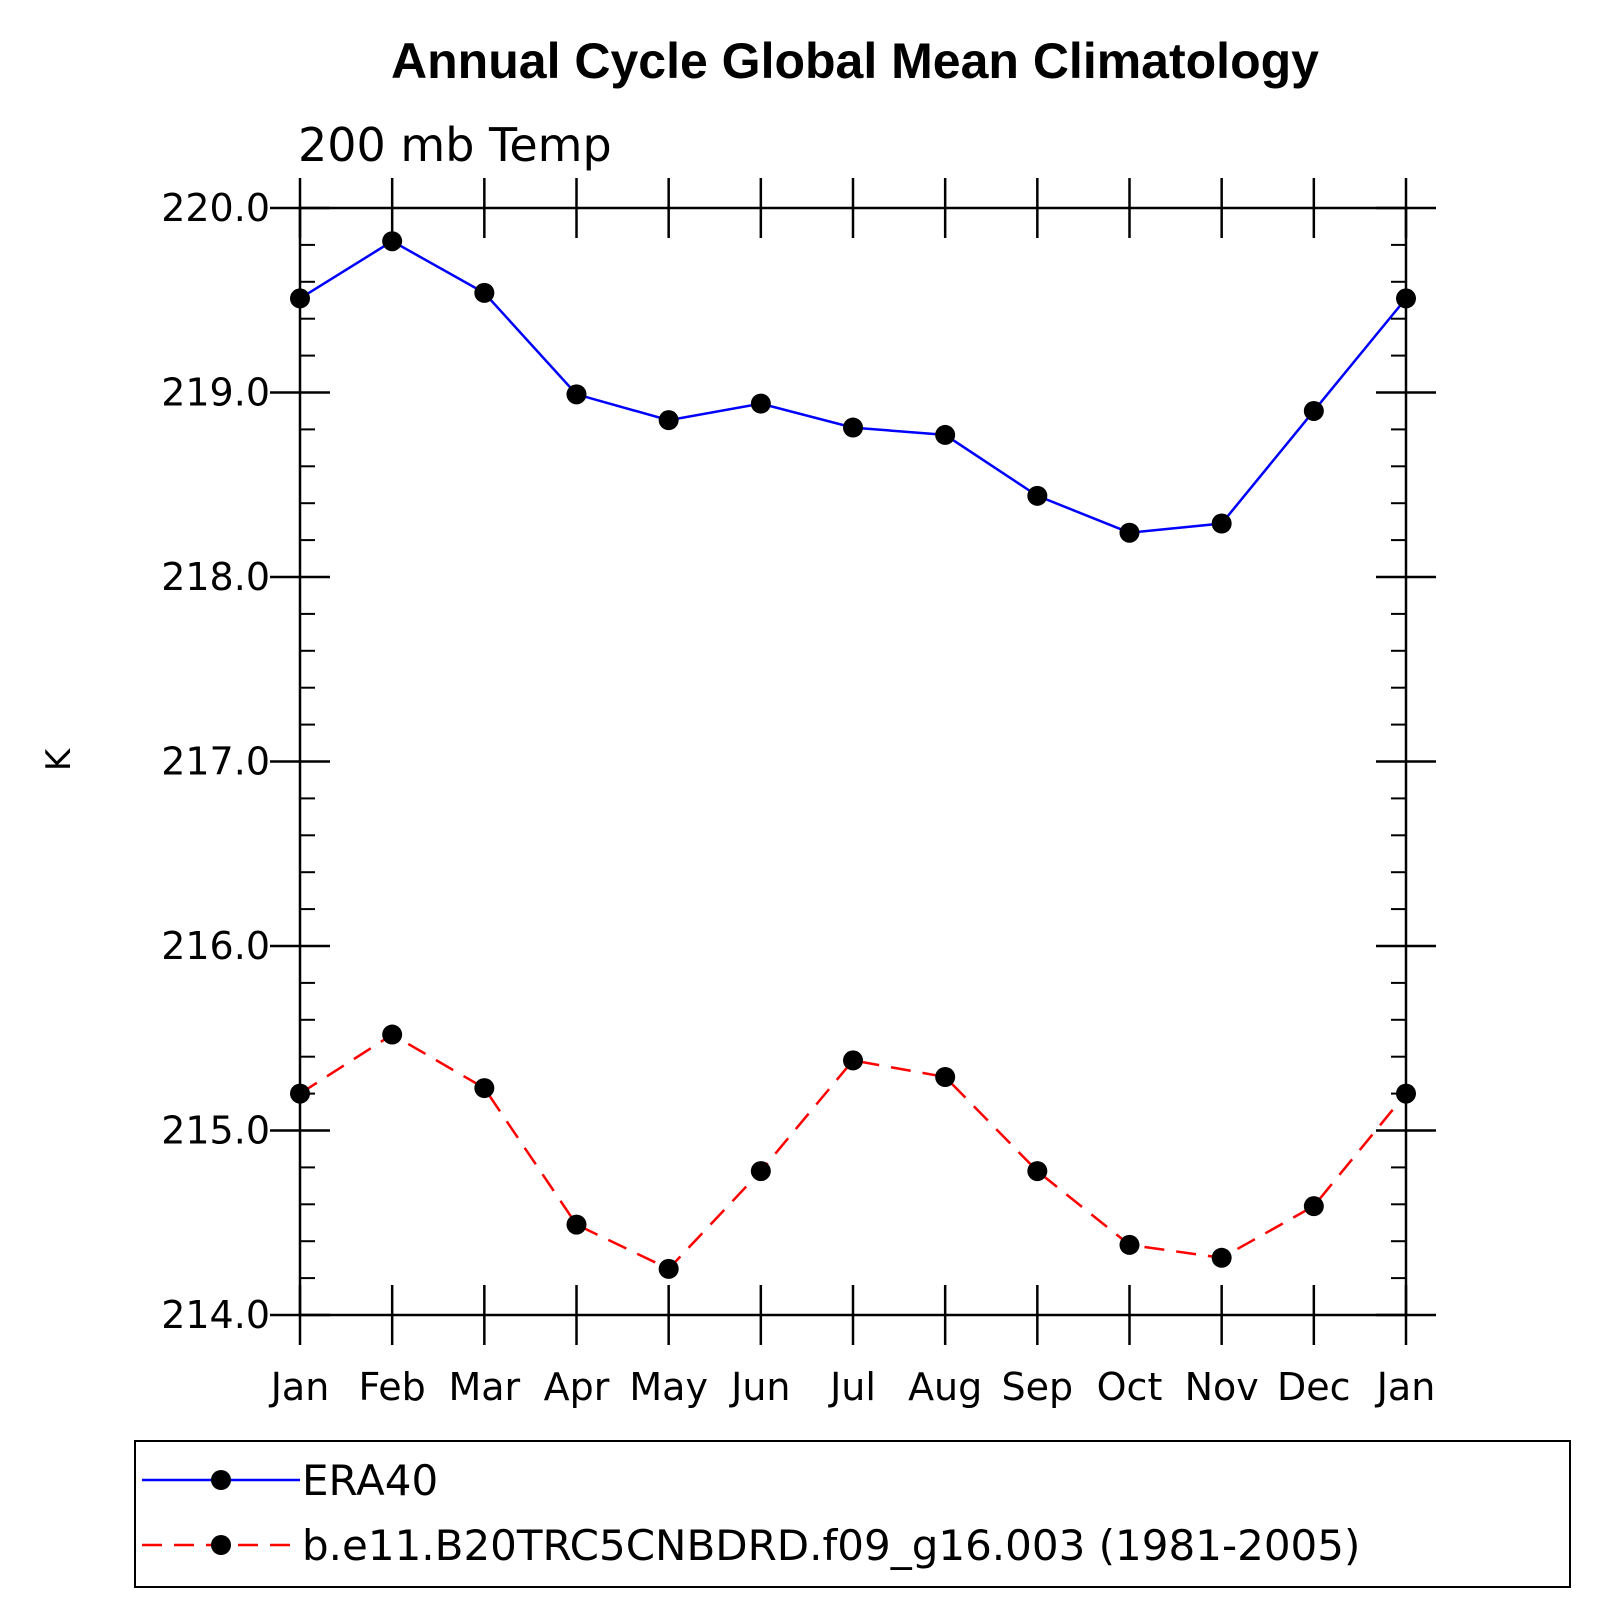 The width and height of the screenshot is (1613, 1613). Describe the element at coordinates (215, 208) in the screenshot. I see `y-tick-label: 220.0` at that location.